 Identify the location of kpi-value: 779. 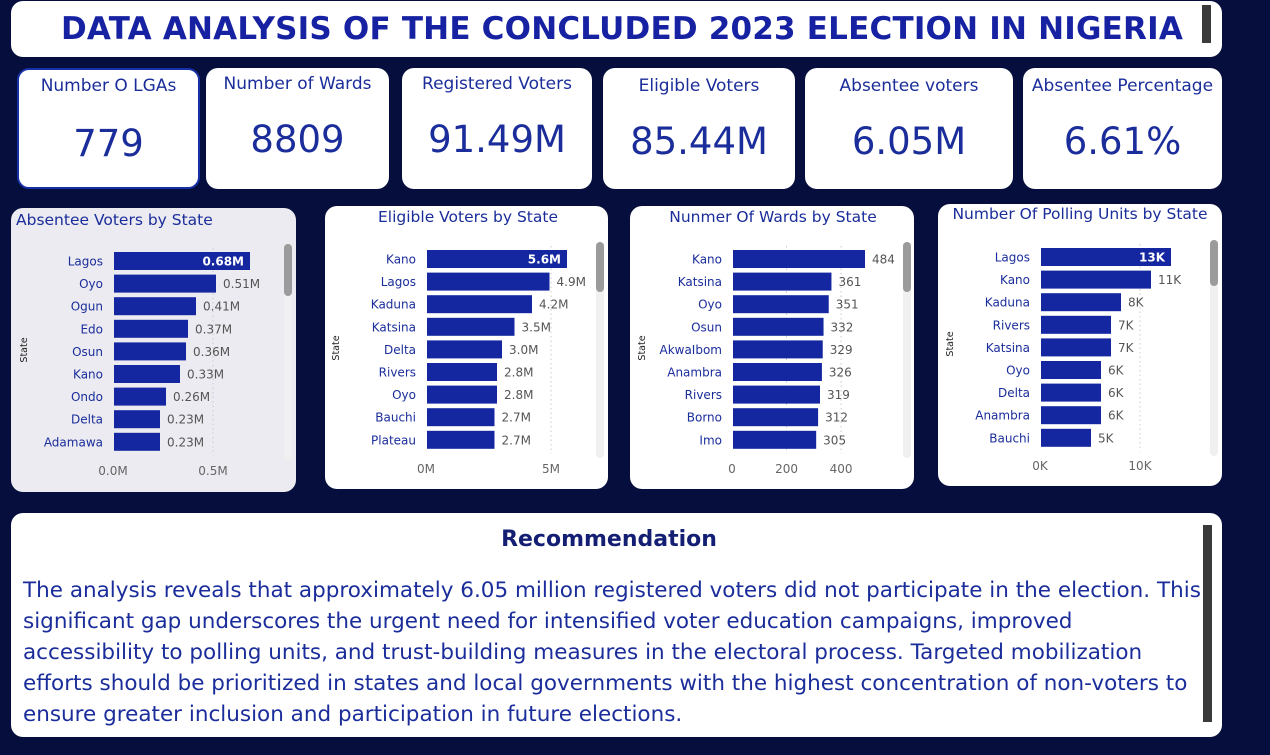
(108, 143).